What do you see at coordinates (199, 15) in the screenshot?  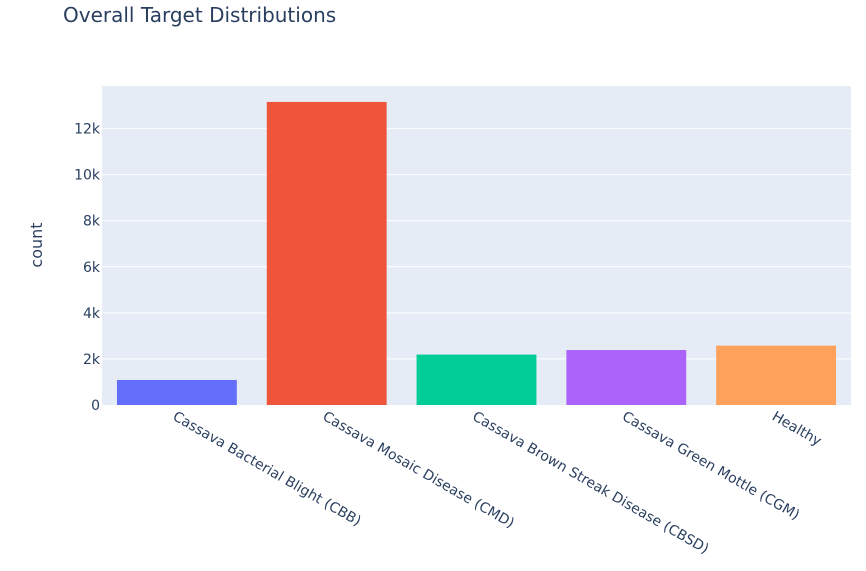 I see `chart-title: Overall Target Distributions` at bounding box center [199, 15].